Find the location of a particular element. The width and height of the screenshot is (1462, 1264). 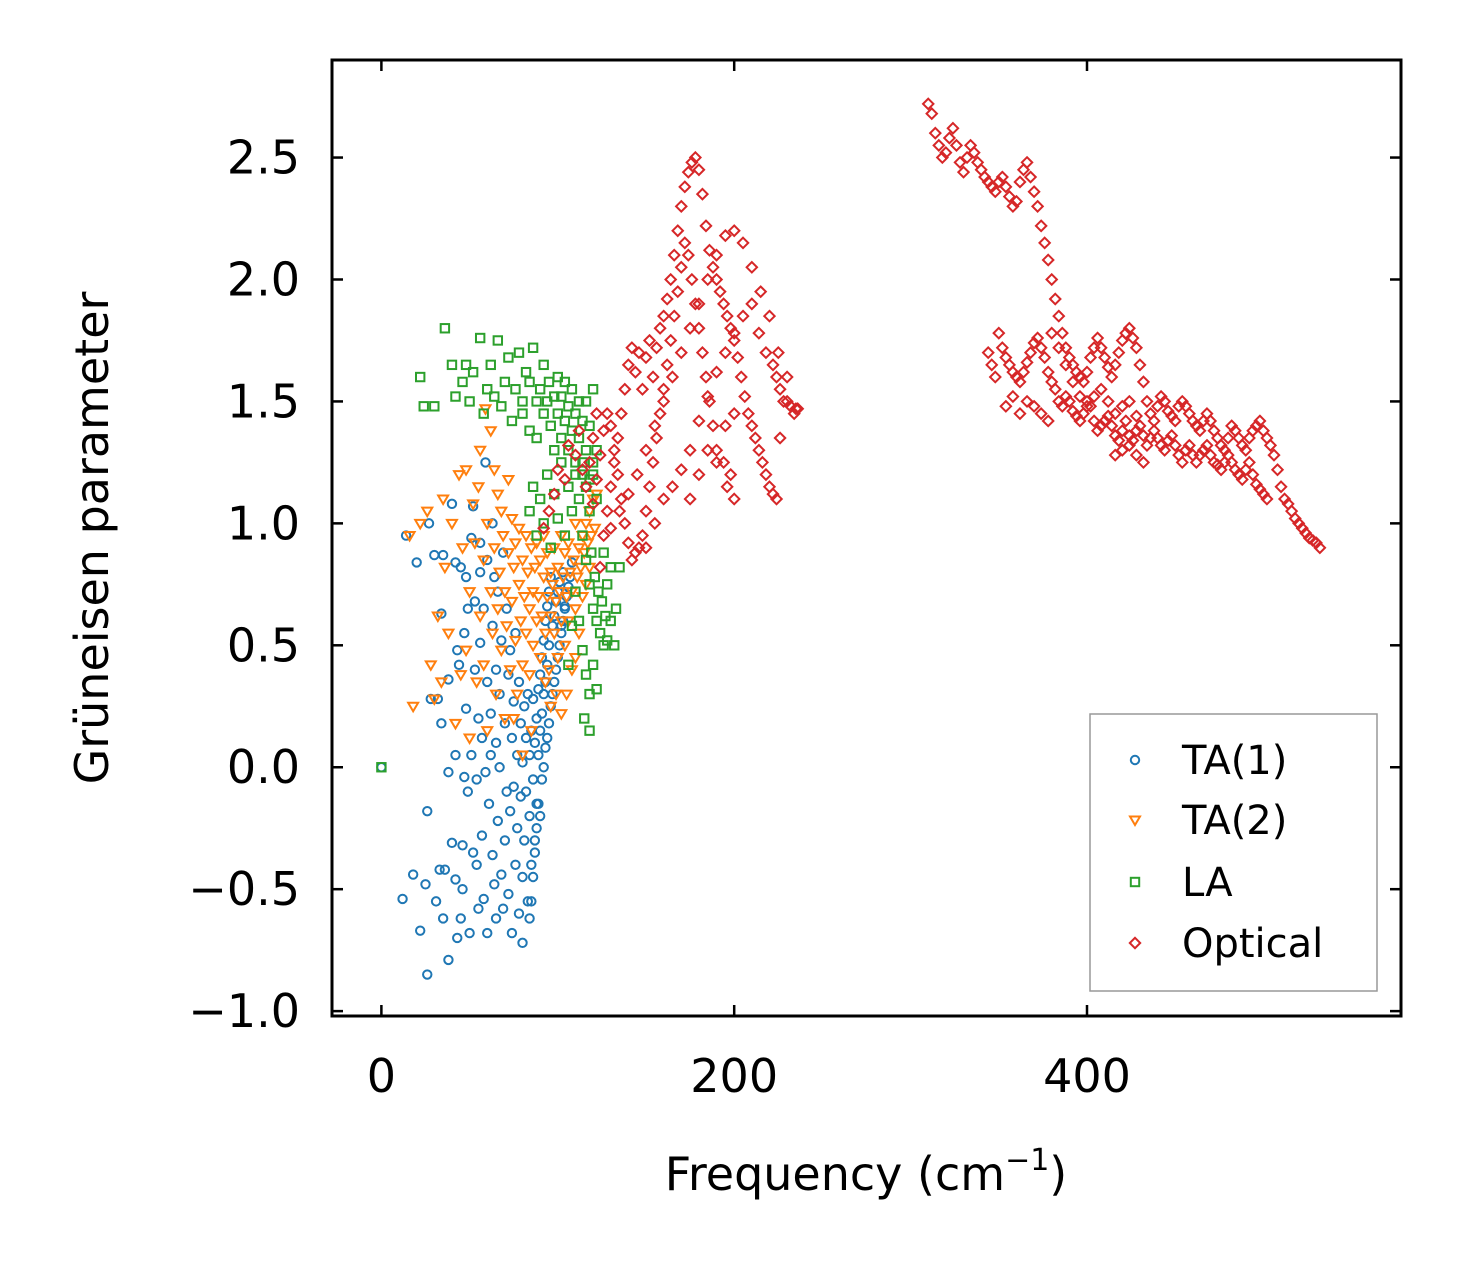

x-axis-label-superscript: −1 is located at coordinates (1027, 1160).